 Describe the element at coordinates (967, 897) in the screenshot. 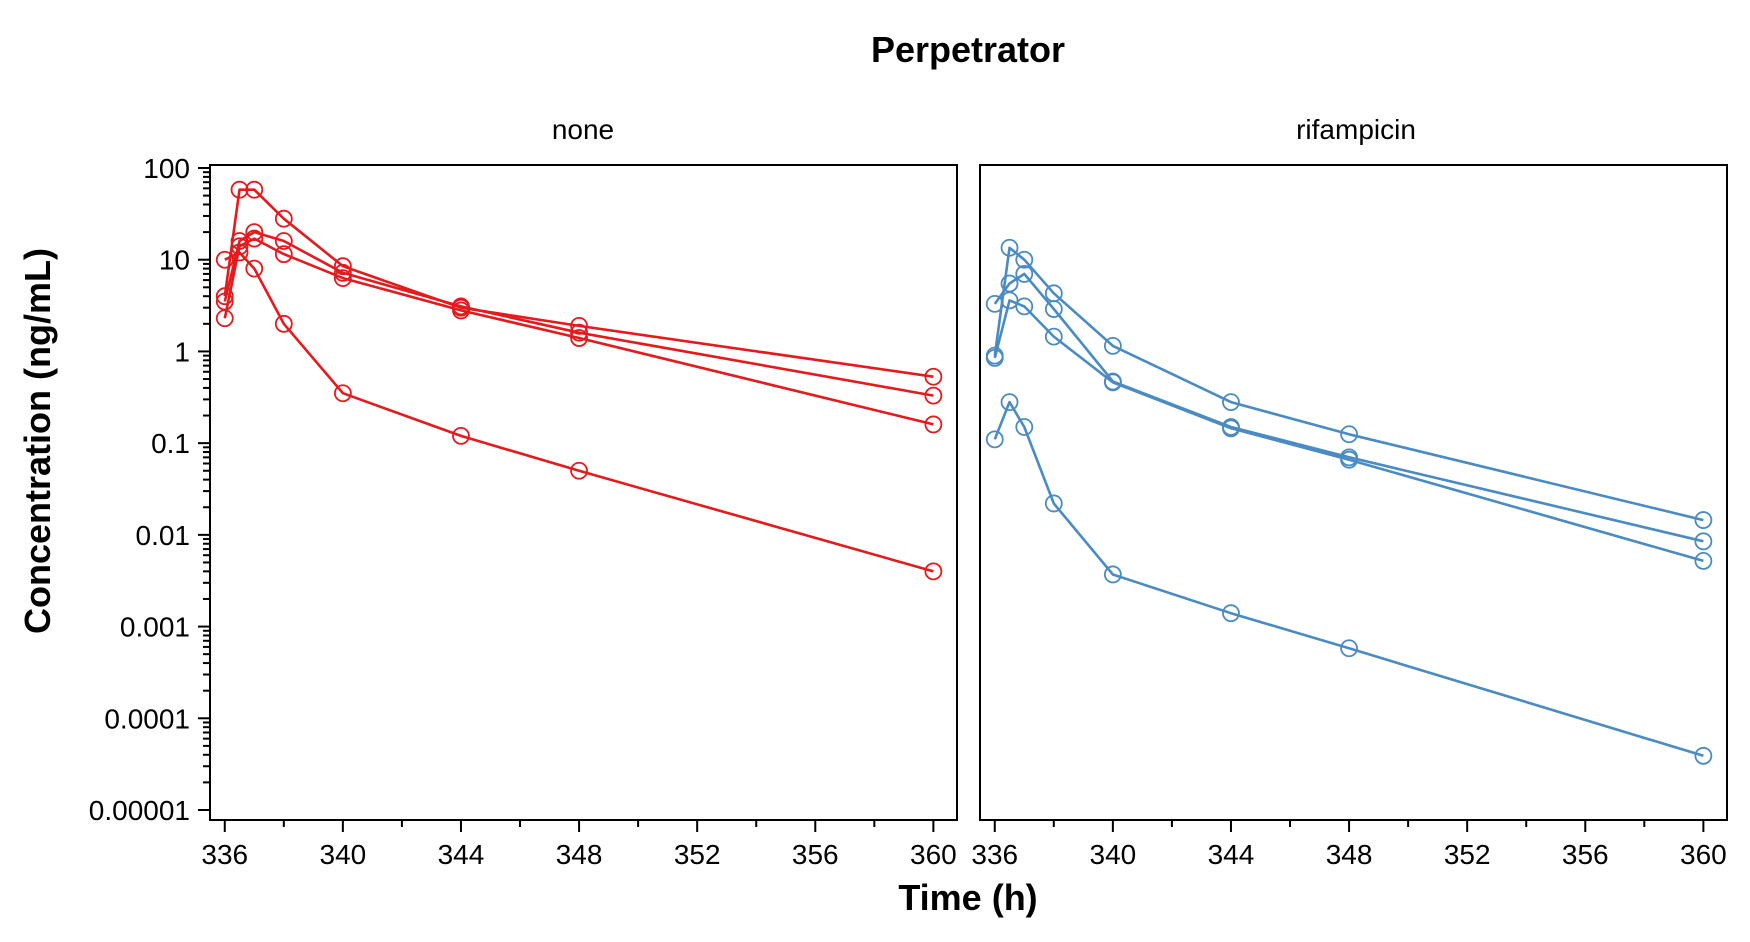

I see `x-axis-title: Time (h)` at that location.